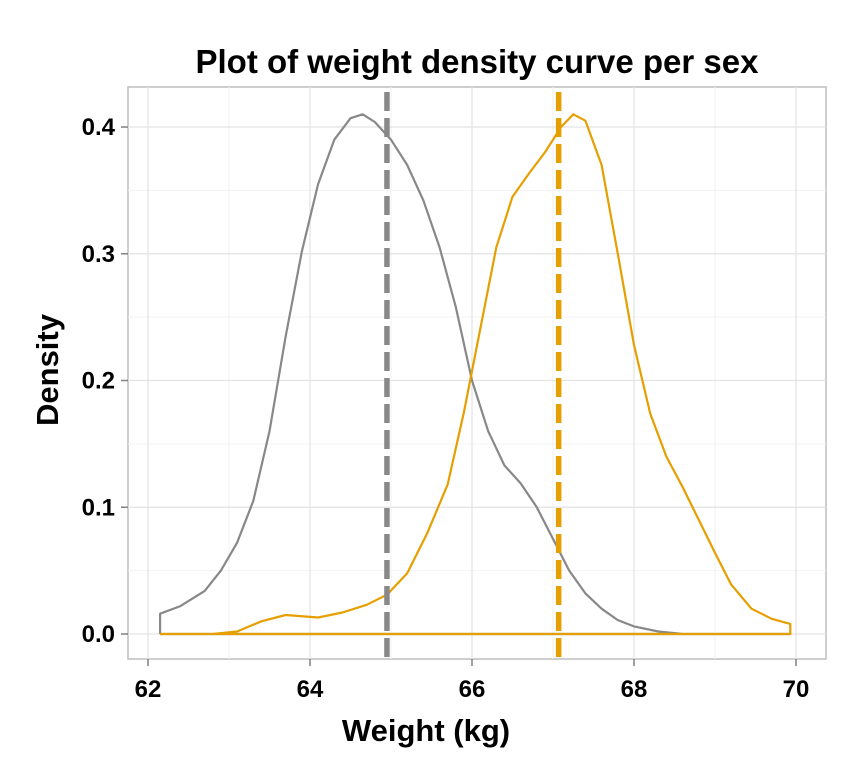  I want to click on x-tick-label: 68, so click(634, 689).